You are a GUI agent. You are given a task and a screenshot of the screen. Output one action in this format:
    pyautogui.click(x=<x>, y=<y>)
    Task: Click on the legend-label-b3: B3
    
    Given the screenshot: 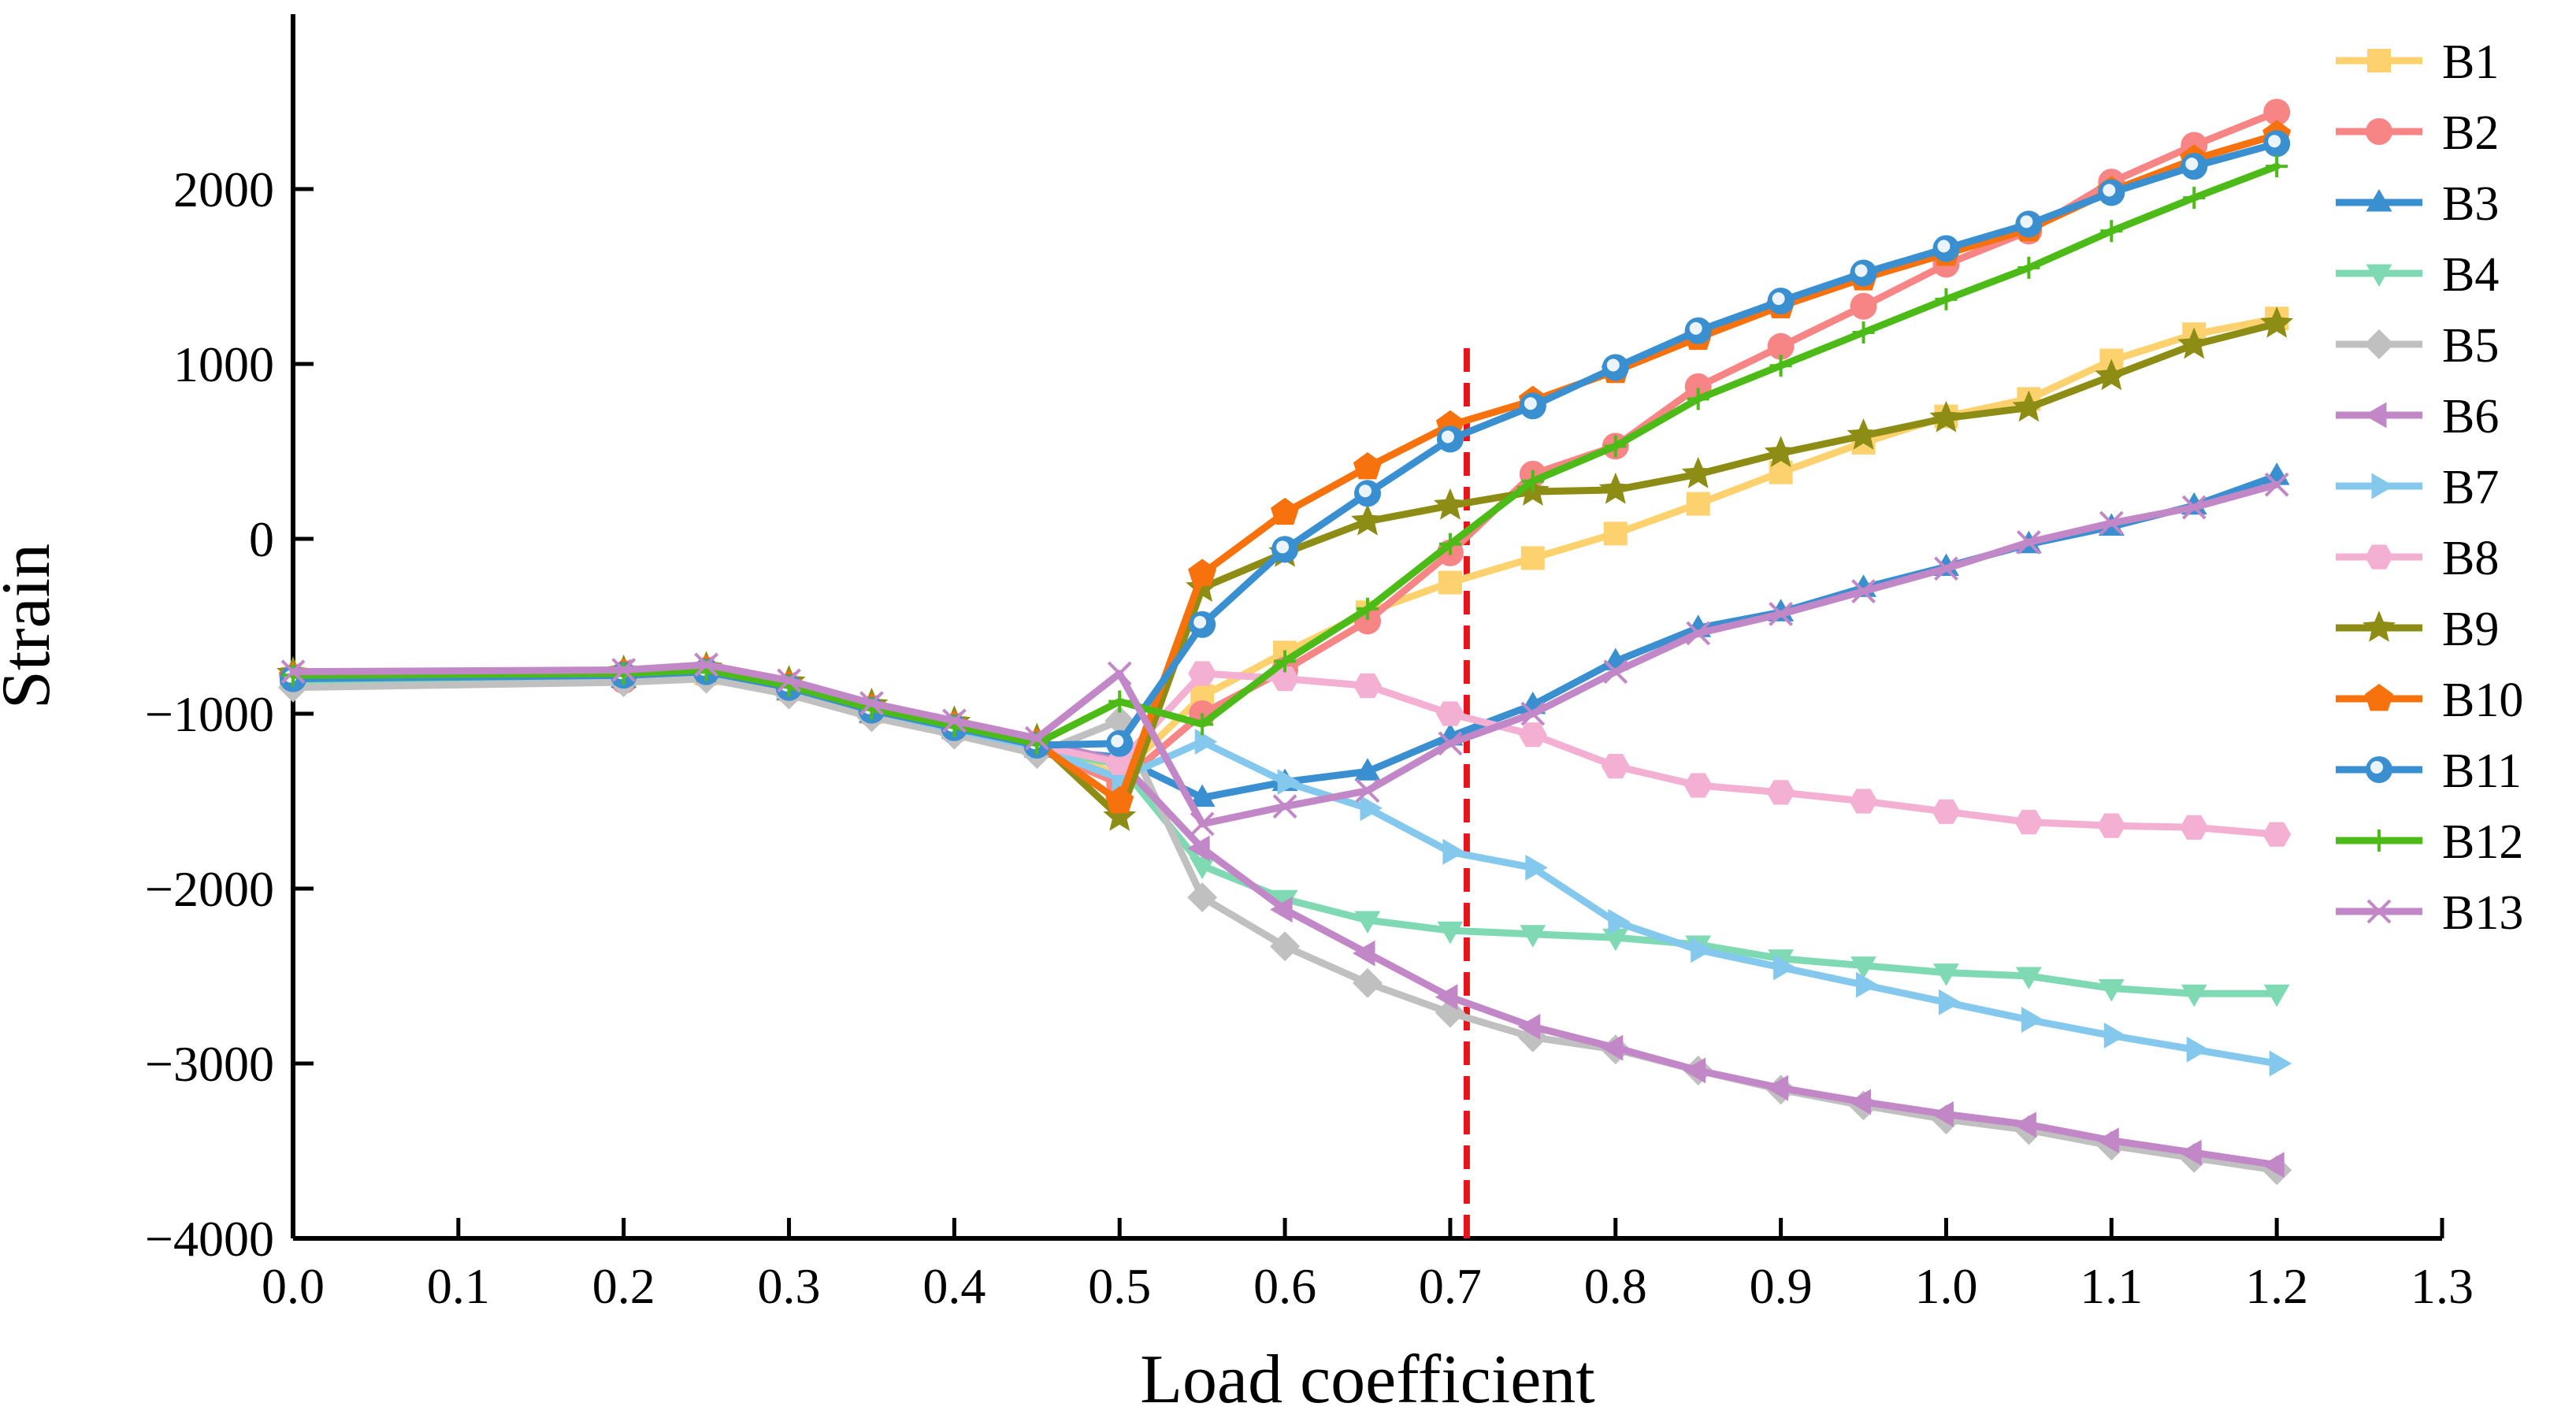 What is the action you would take?
    pyautogui.click(x=2470, y=204)
    